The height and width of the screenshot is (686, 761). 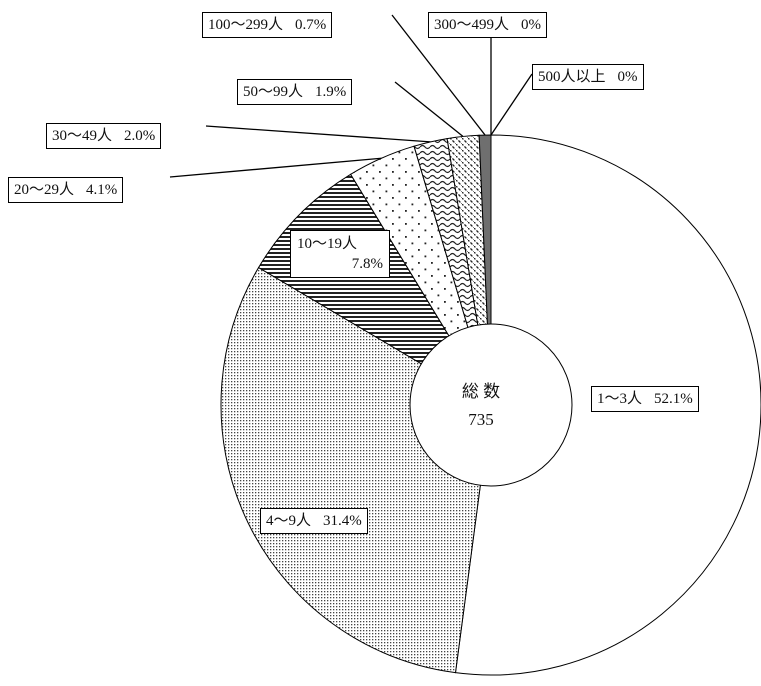 What do you see at coordinates (273, 92) in the screenshot?
I see `slice-label-name: 50～99人` at bounding box center [273, 92].